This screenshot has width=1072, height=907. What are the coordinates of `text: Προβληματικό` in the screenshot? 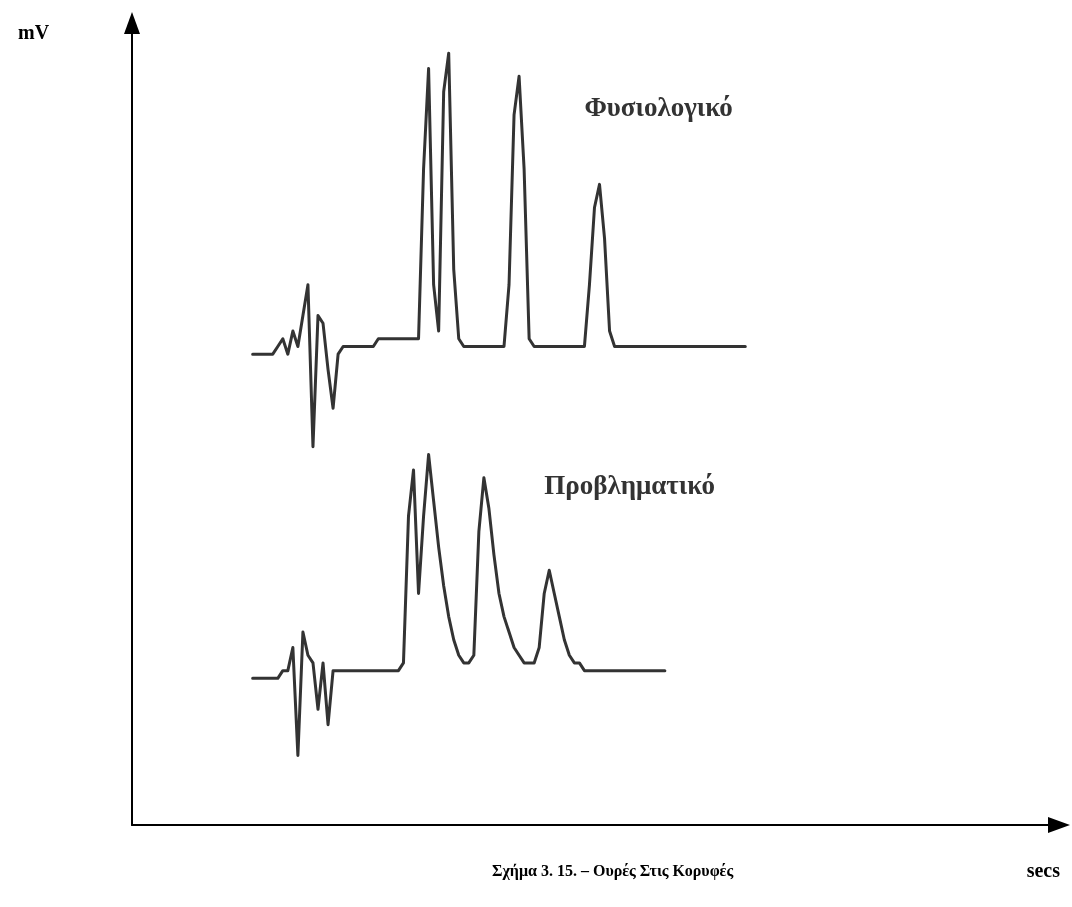 It's located at (629, 485).